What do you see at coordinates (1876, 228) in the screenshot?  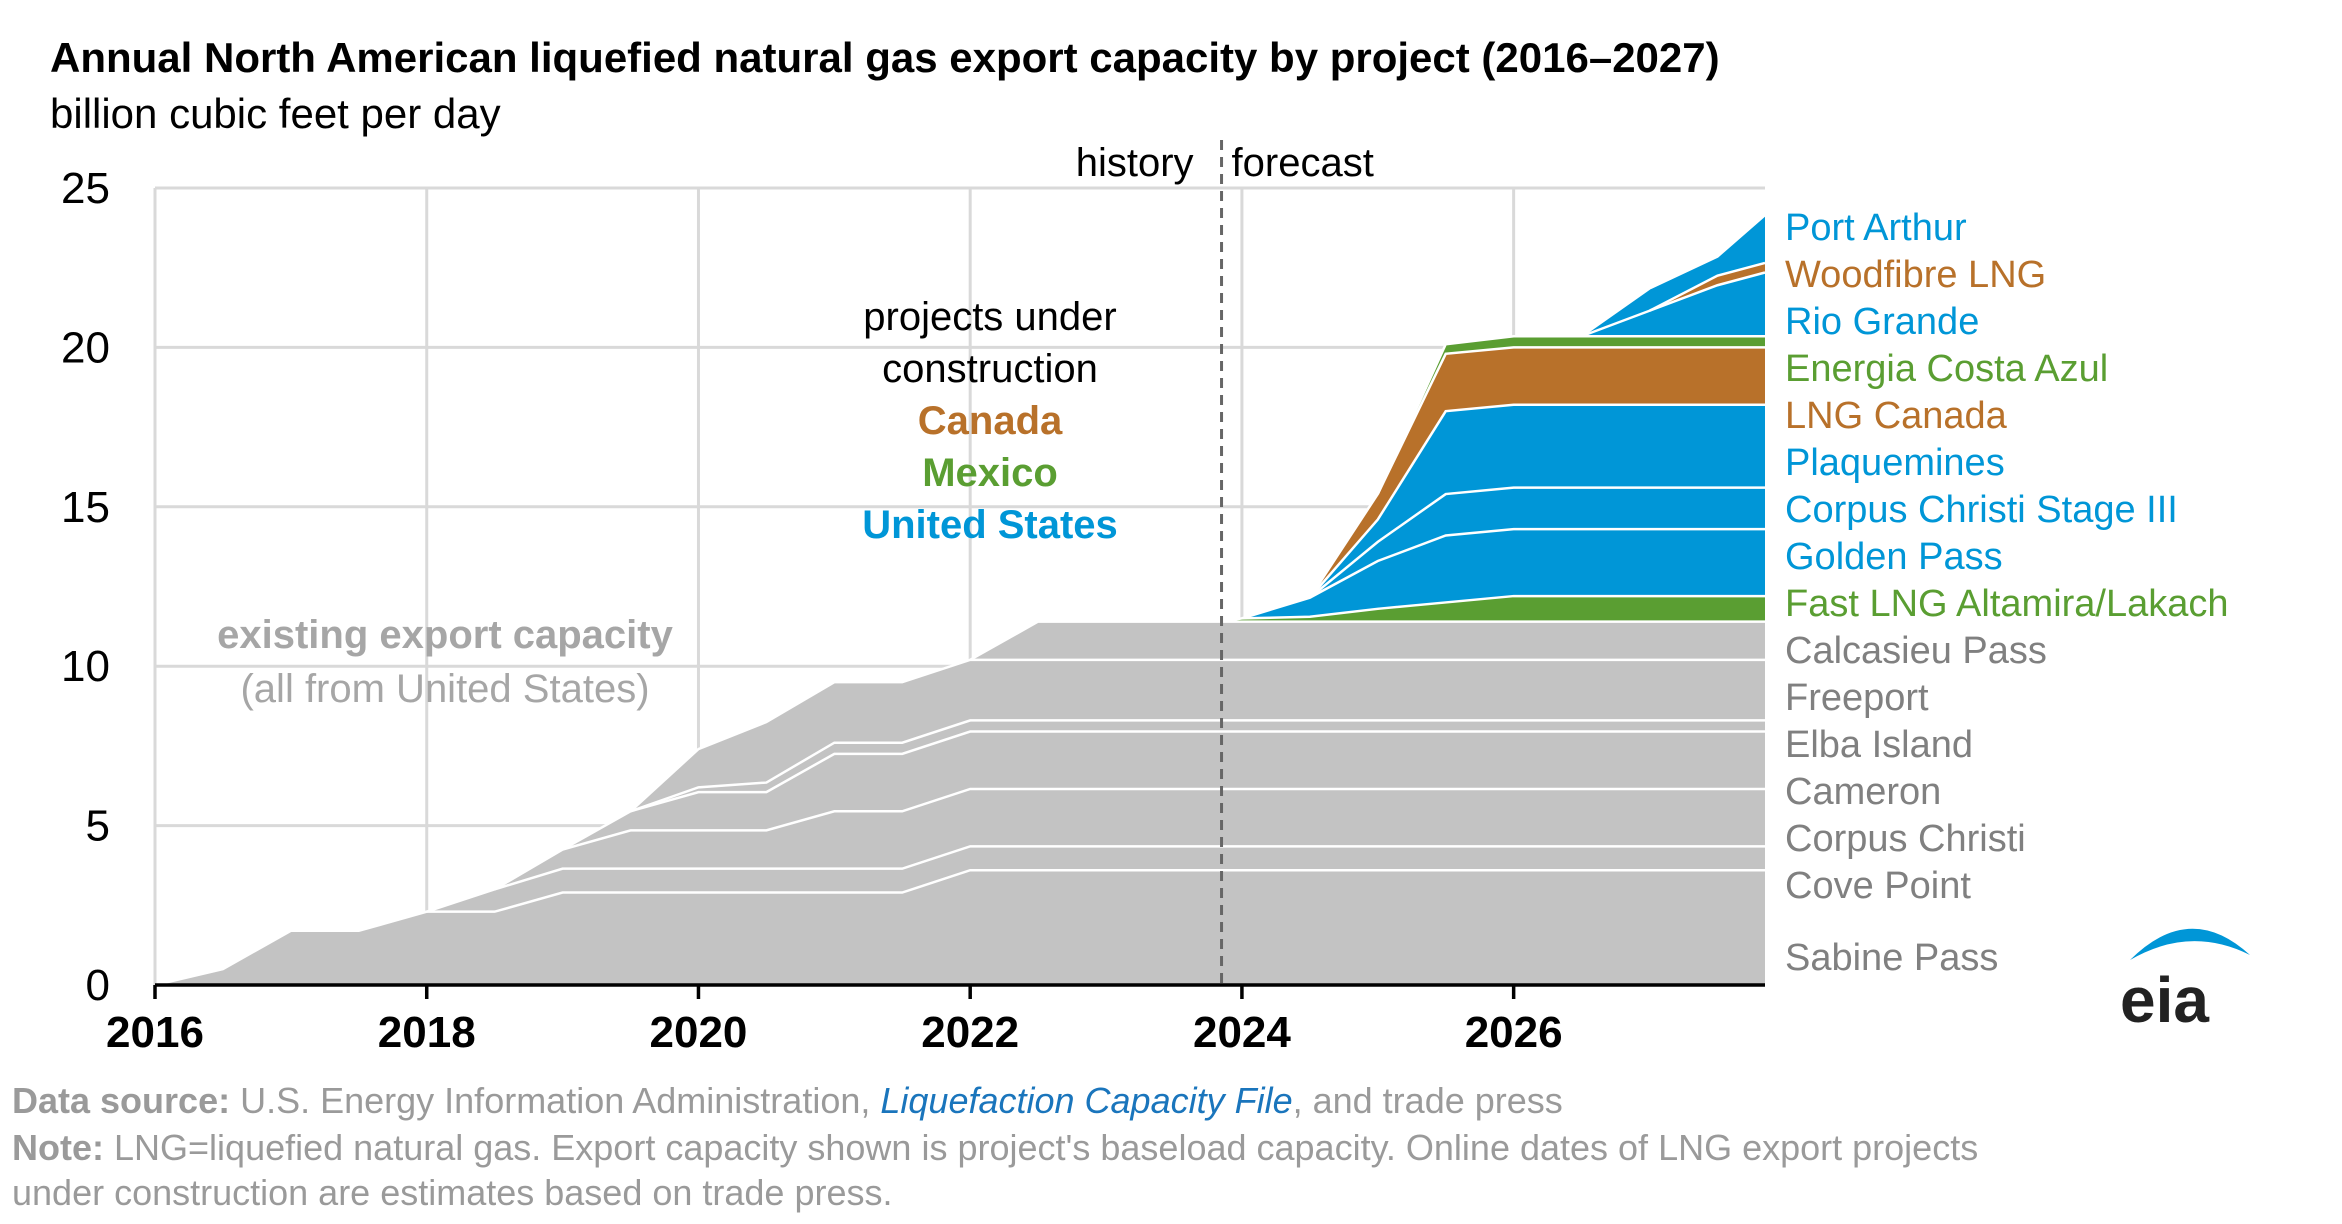 I see `label-port-arthur: Port Arthur` at bounding box center [1876, 228].